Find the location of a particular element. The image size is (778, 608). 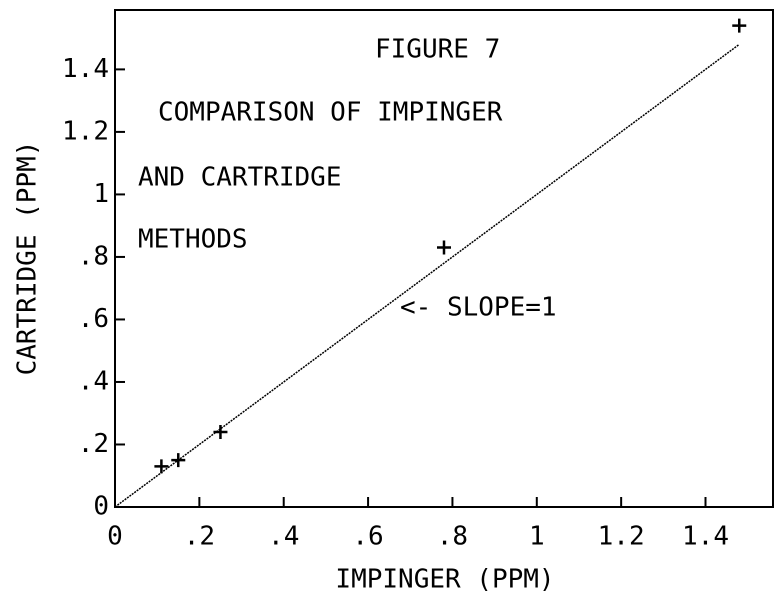

x-tick-label: 1.4 is located at coordinates (705, 537).